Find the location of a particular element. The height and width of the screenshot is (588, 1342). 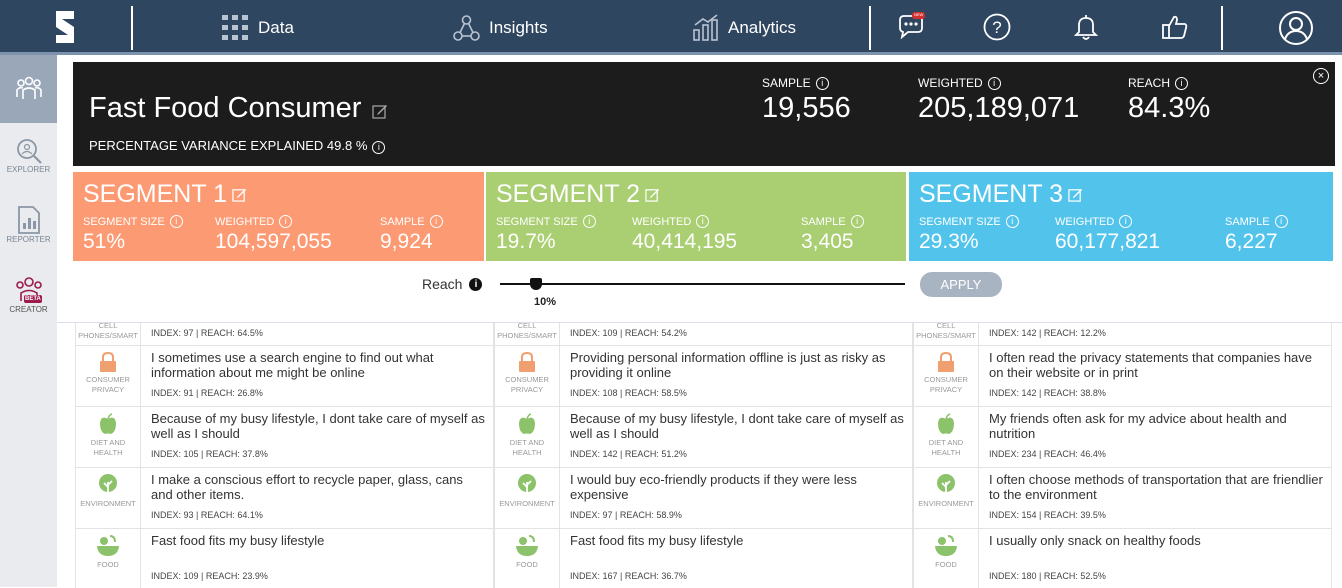

statement-text: Fast food fits my busy lifestyle is located at coordinates (657, 540).